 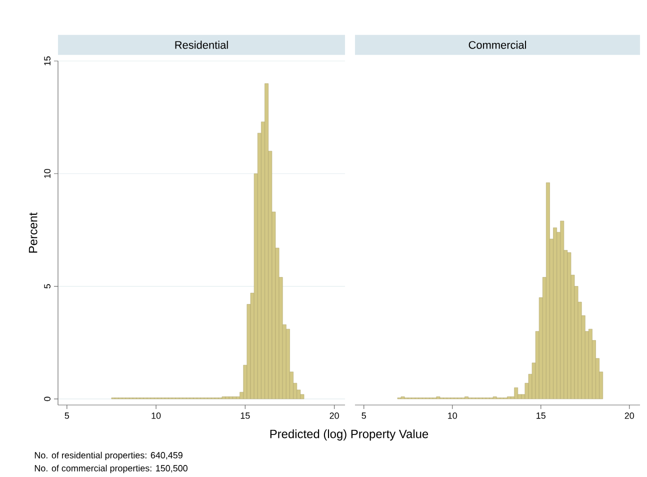 What do you see at coordinates (108, 456) in the screenshot?
I see `text: No. of residential properties: 640,459` at bounding box center [108, 456].